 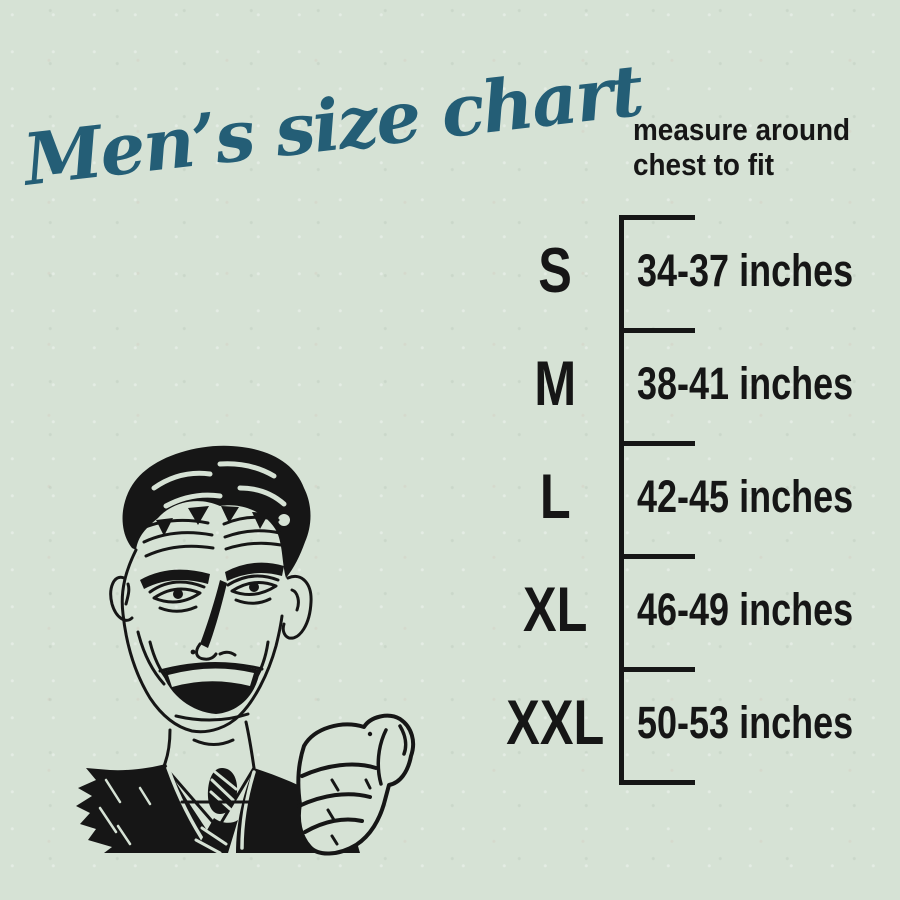 I want to click on right-pupil, so click(x=254, y=587).